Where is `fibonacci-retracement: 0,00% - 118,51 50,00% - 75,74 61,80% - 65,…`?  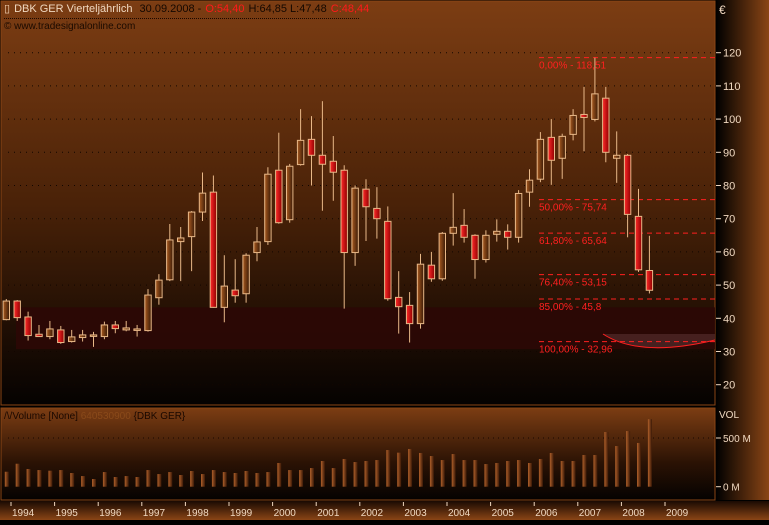
fibonacci-retracement: 0,00% - 118,51 50,00% - 75,74 61,80% - 65,… is located at coordinates (627, 206).